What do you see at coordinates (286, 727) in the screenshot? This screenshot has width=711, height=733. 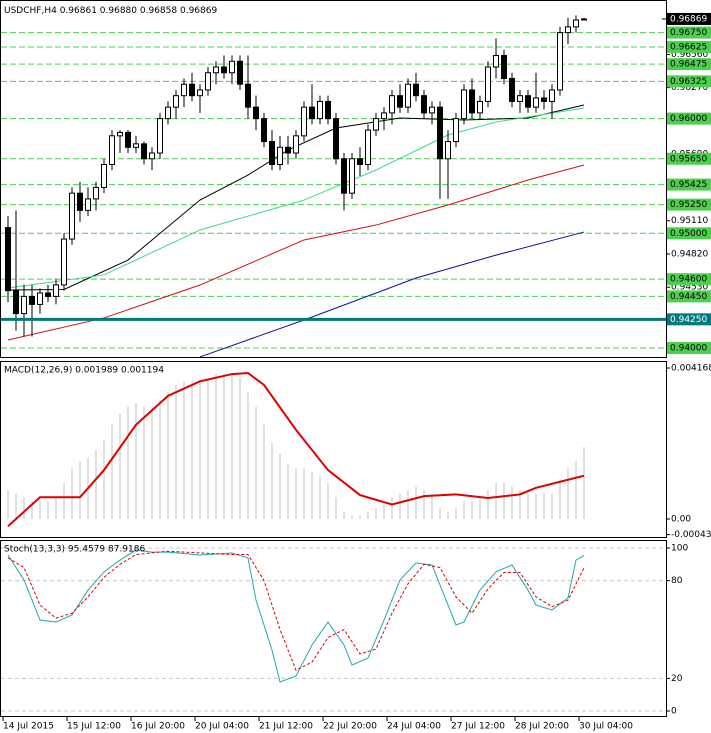 I see `x-tick-label: 21 Jul 12:00` at bounding box center [286, 727].